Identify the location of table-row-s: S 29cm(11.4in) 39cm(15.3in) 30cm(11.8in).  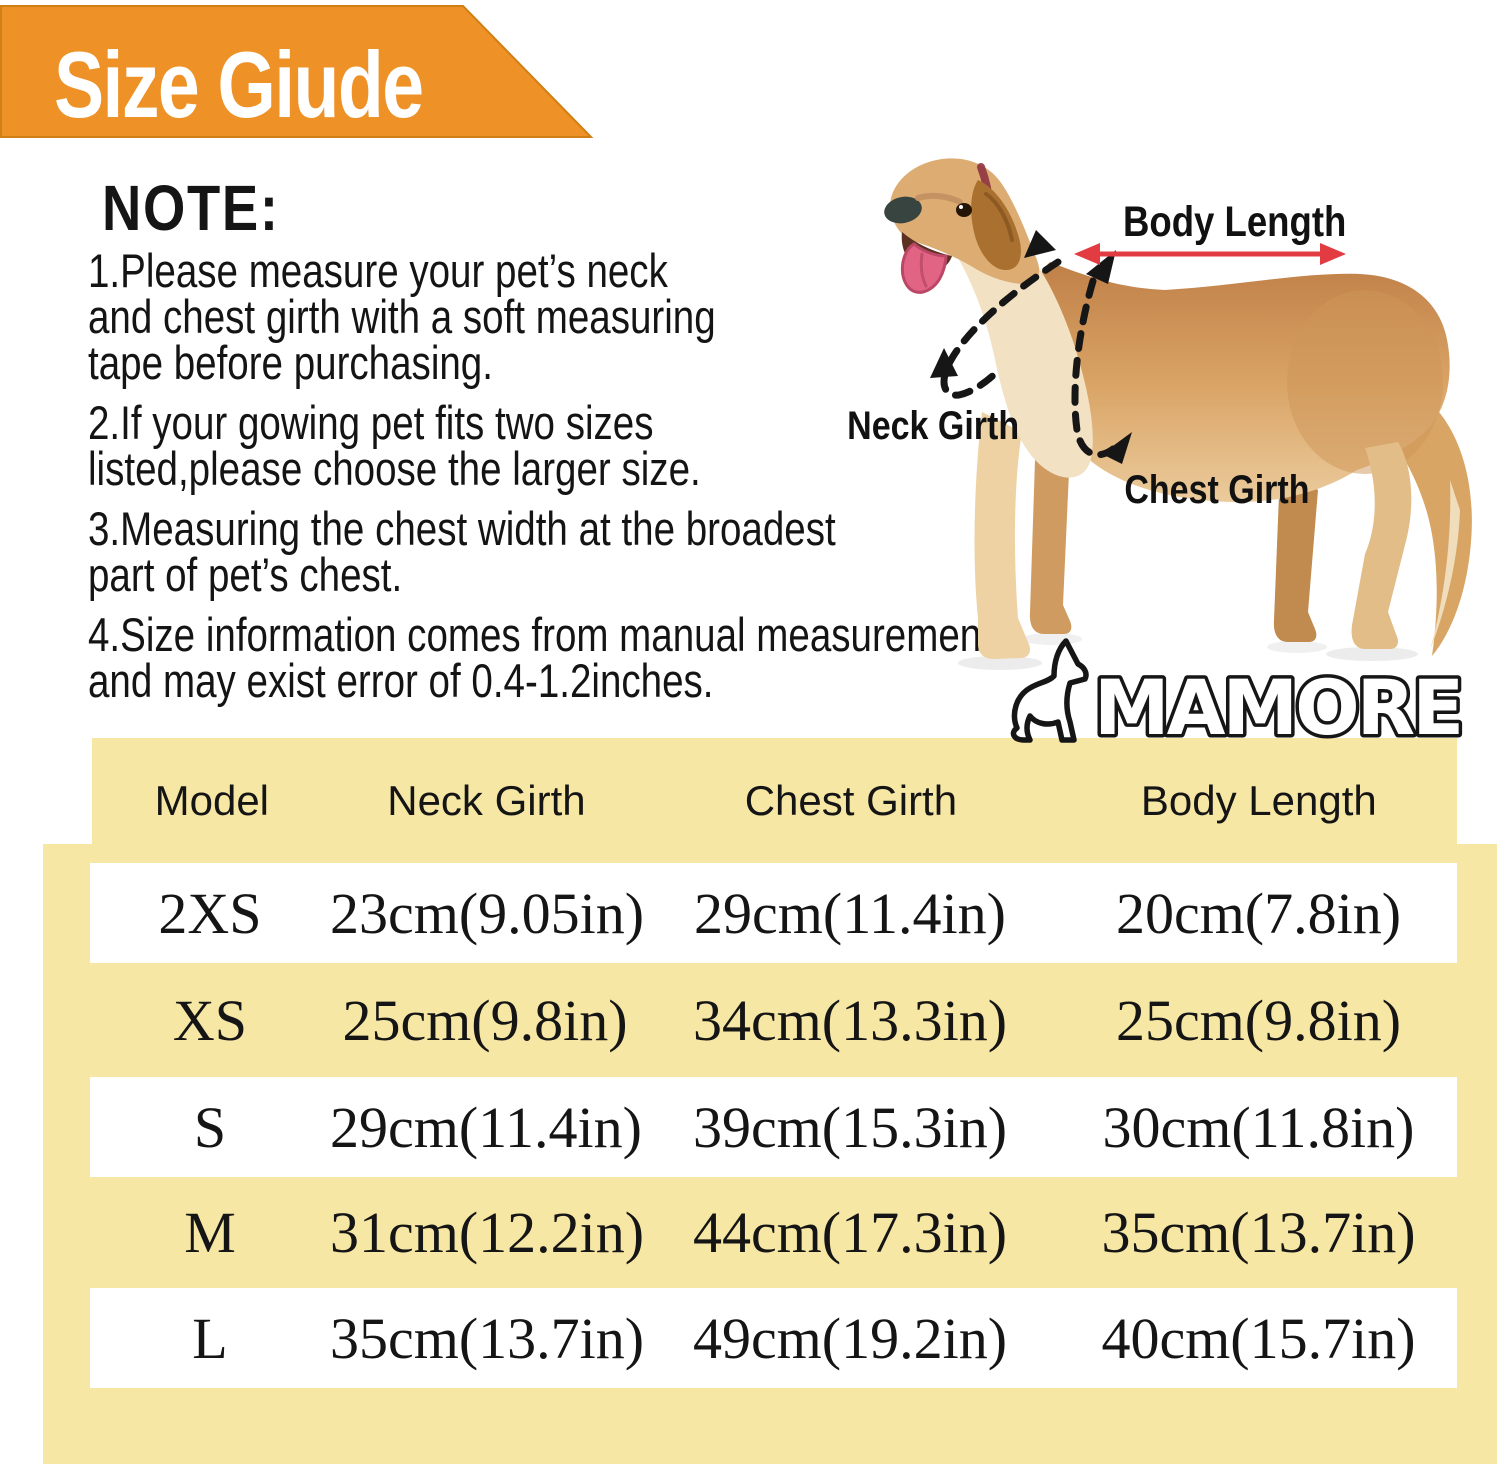
(773, 1127).